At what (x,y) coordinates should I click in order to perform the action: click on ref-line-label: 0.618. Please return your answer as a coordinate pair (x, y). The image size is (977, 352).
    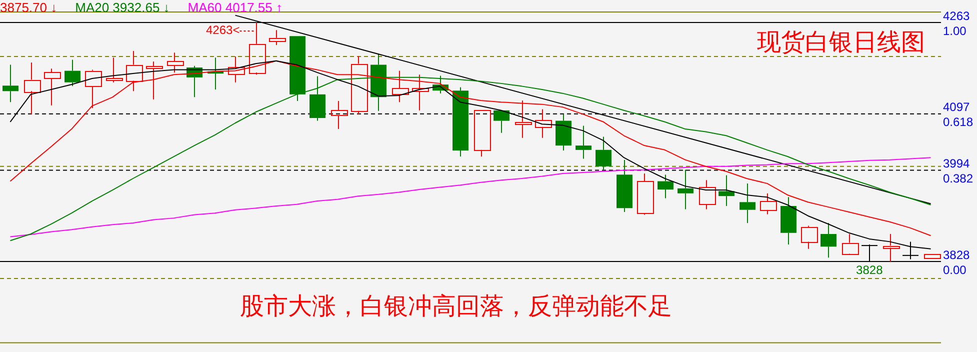
    Looking at the image, I should click on (958, 122).